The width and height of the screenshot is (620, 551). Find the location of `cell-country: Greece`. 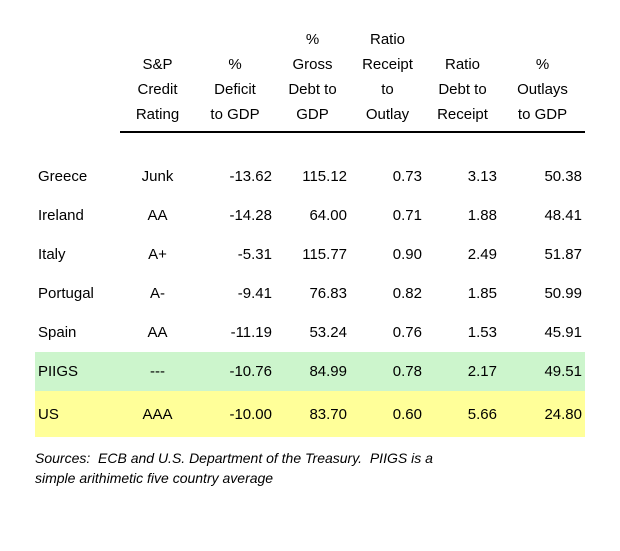

cell-country: Greece is located at coordinates (63, 176).